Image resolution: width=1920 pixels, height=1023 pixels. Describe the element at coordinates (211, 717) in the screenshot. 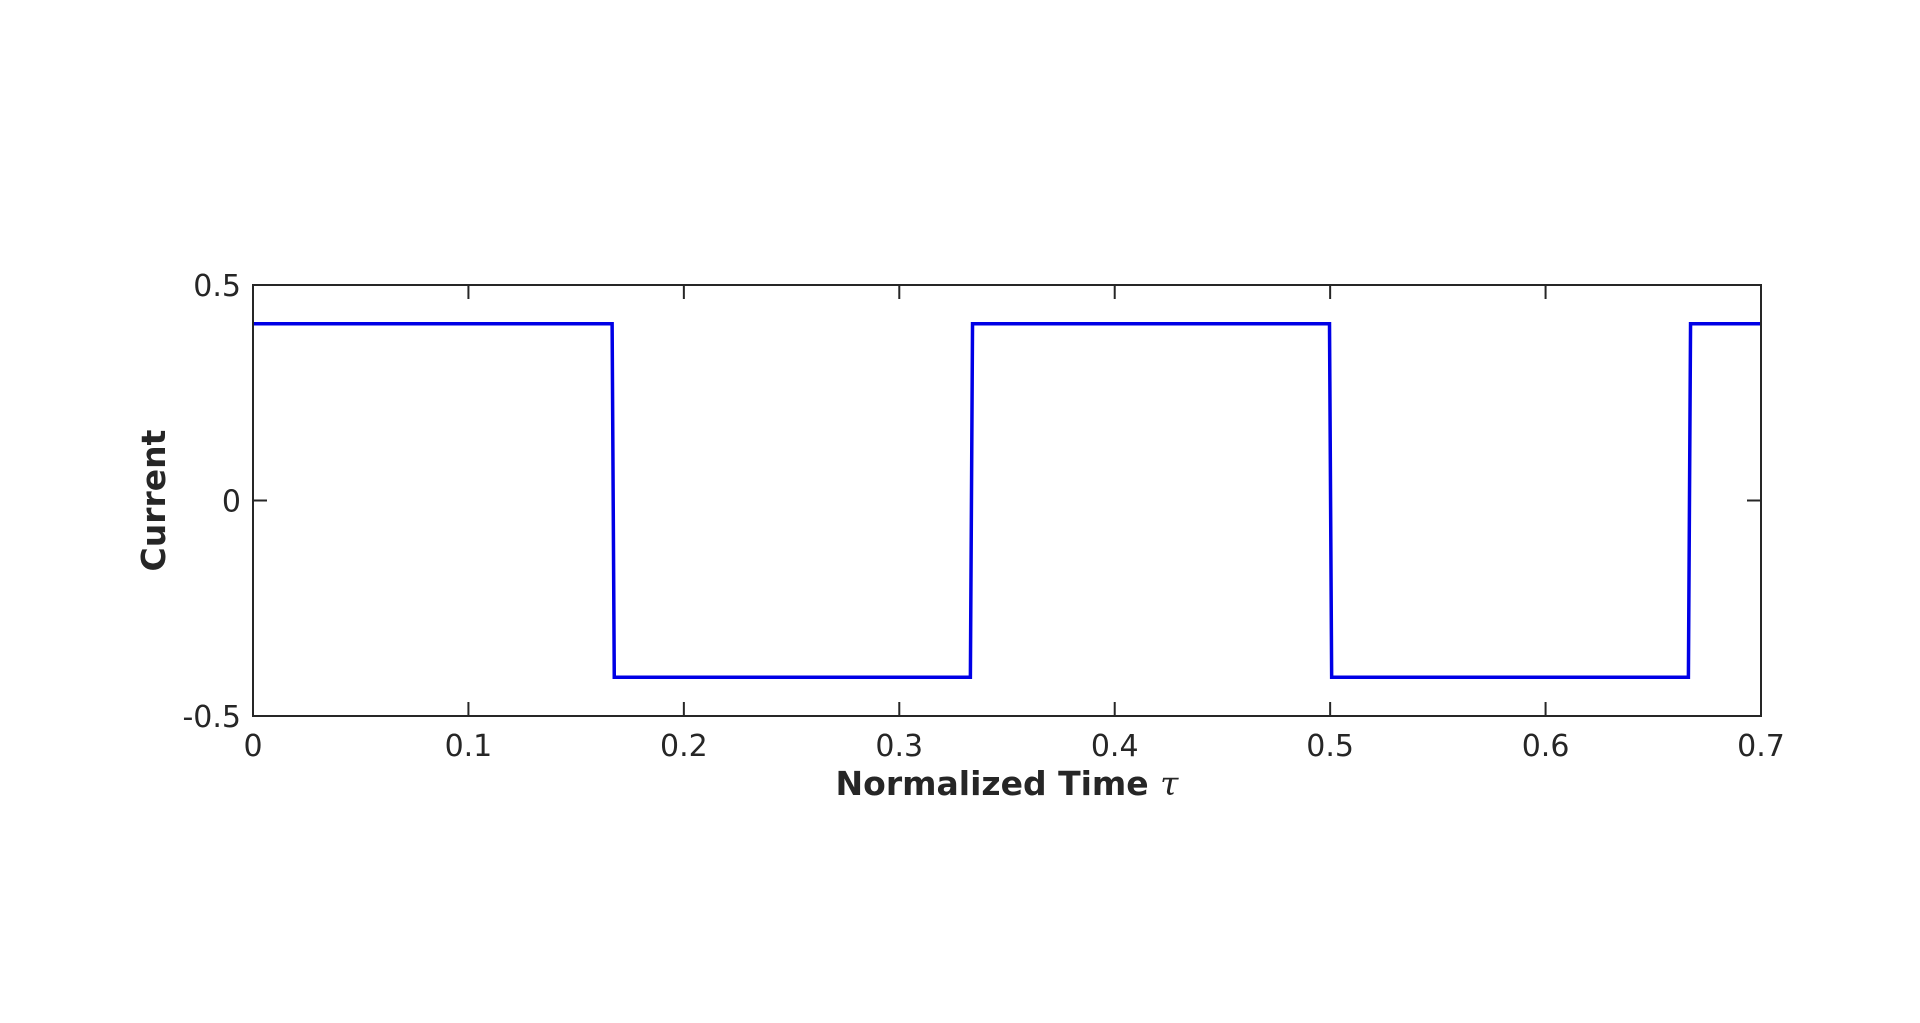

I see `y-tick-label: -0.5` at that location.